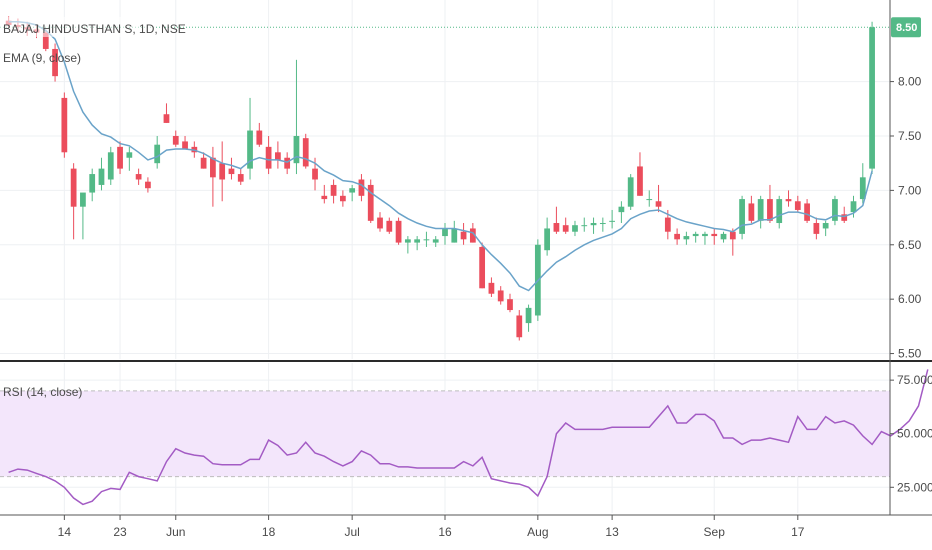 This screenshot has height=550, width=932. What do you see at coordinates (94, 29) in the screenshot?
I see `chart-title: BAJAJ HINDUSTHAN S, 1D, NSE` at bounding box center [94, 29].